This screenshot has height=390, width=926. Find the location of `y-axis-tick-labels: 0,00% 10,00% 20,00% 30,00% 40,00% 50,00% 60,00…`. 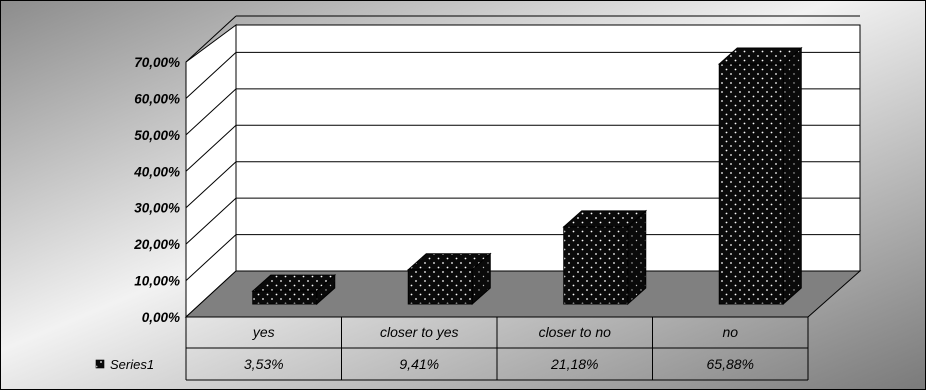

y-axis-tick-labels: 0,00% 10,00% 20,00% 30,00% 40,00% 50,00% 60,00… is located at coordinates (156, 190).